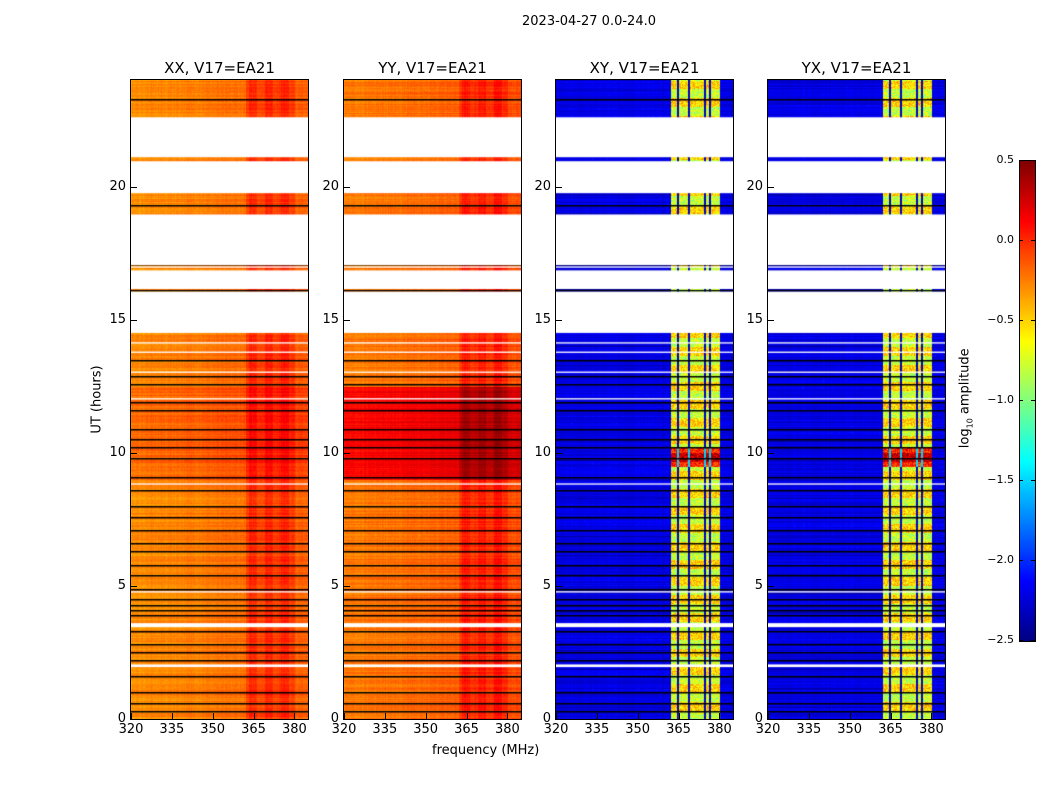 The height and width of the screenshot is (800, 1050). Describe the element at coordinates (589, 21) in the screenshot. I see `figure-title: 2023-04-27 0.0-24.0` at that location.